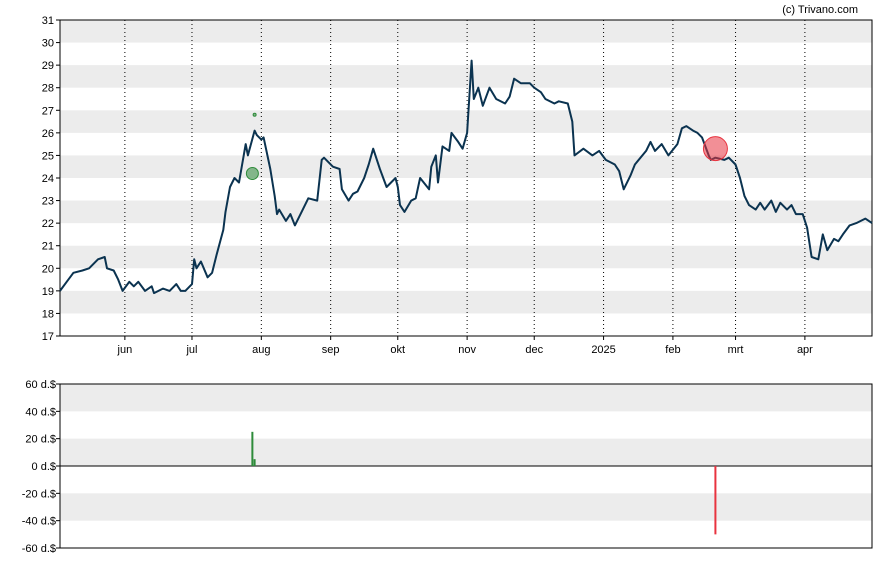 Image resolution: width=888 pixels, height=565 pixels. I want to click on y-tick-label: 29, so click(48, 66).